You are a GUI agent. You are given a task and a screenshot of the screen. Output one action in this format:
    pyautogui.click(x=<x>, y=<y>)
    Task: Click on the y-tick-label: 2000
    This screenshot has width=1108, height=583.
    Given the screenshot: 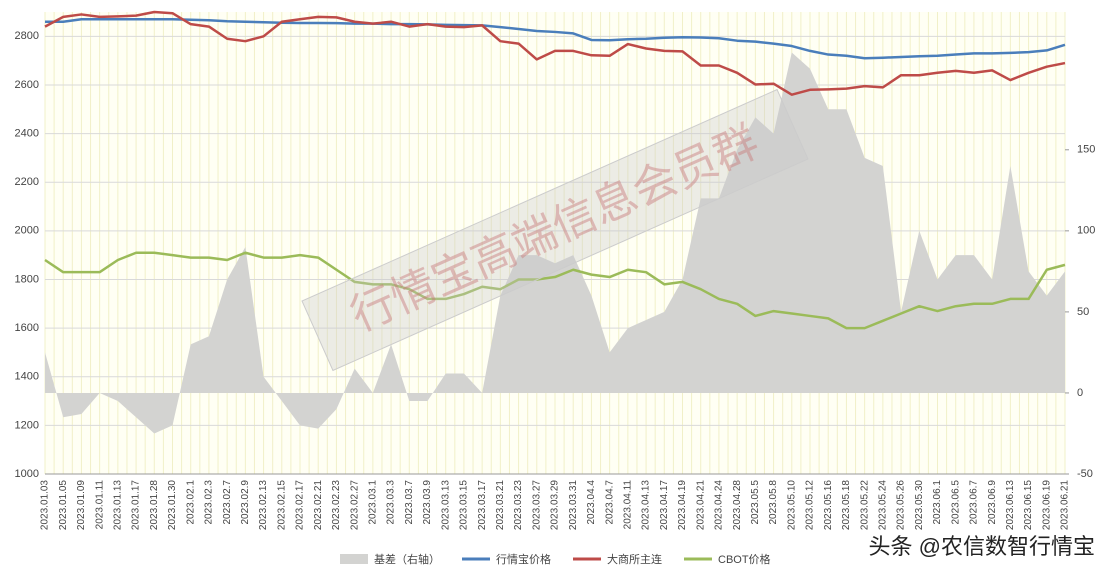 What is the action you would take?
    pyautogui.click(x=27, y=231)
    